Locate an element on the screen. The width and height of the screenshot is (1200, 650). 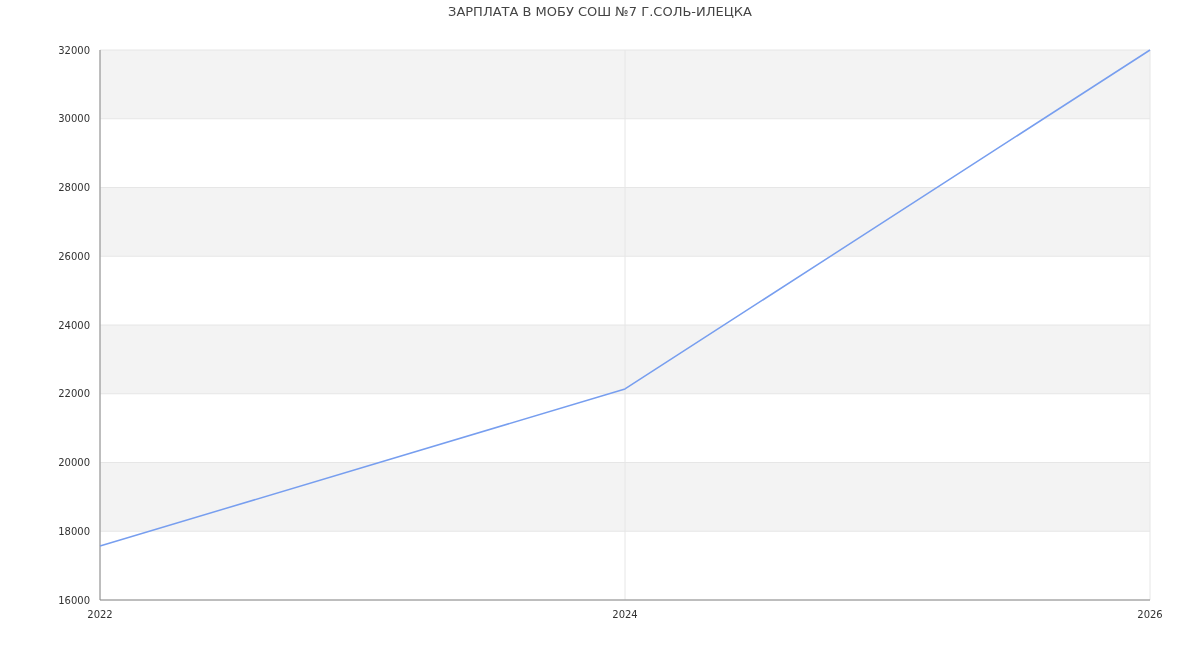
x-tick-label: 2026 is located at coordinates (1150, 614).